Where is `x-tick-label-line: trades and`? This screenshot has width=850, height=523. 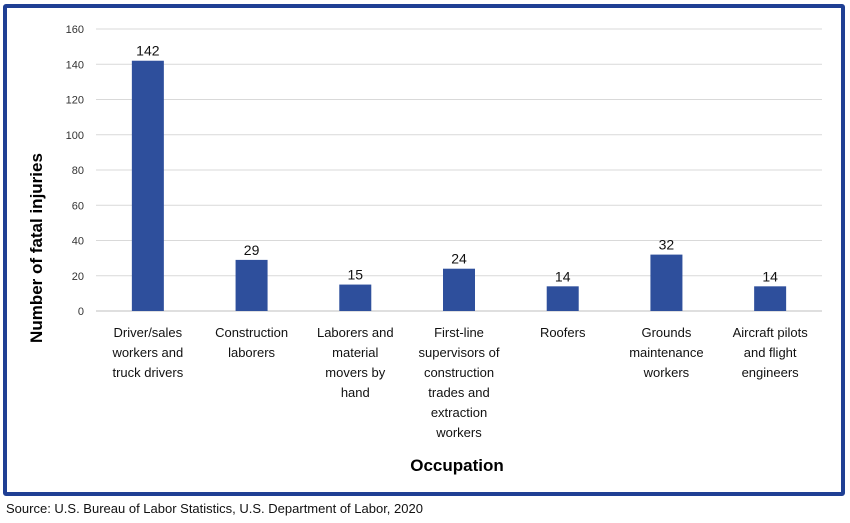
x-tick-label-line: trades and is located at coordinates (458, 392).